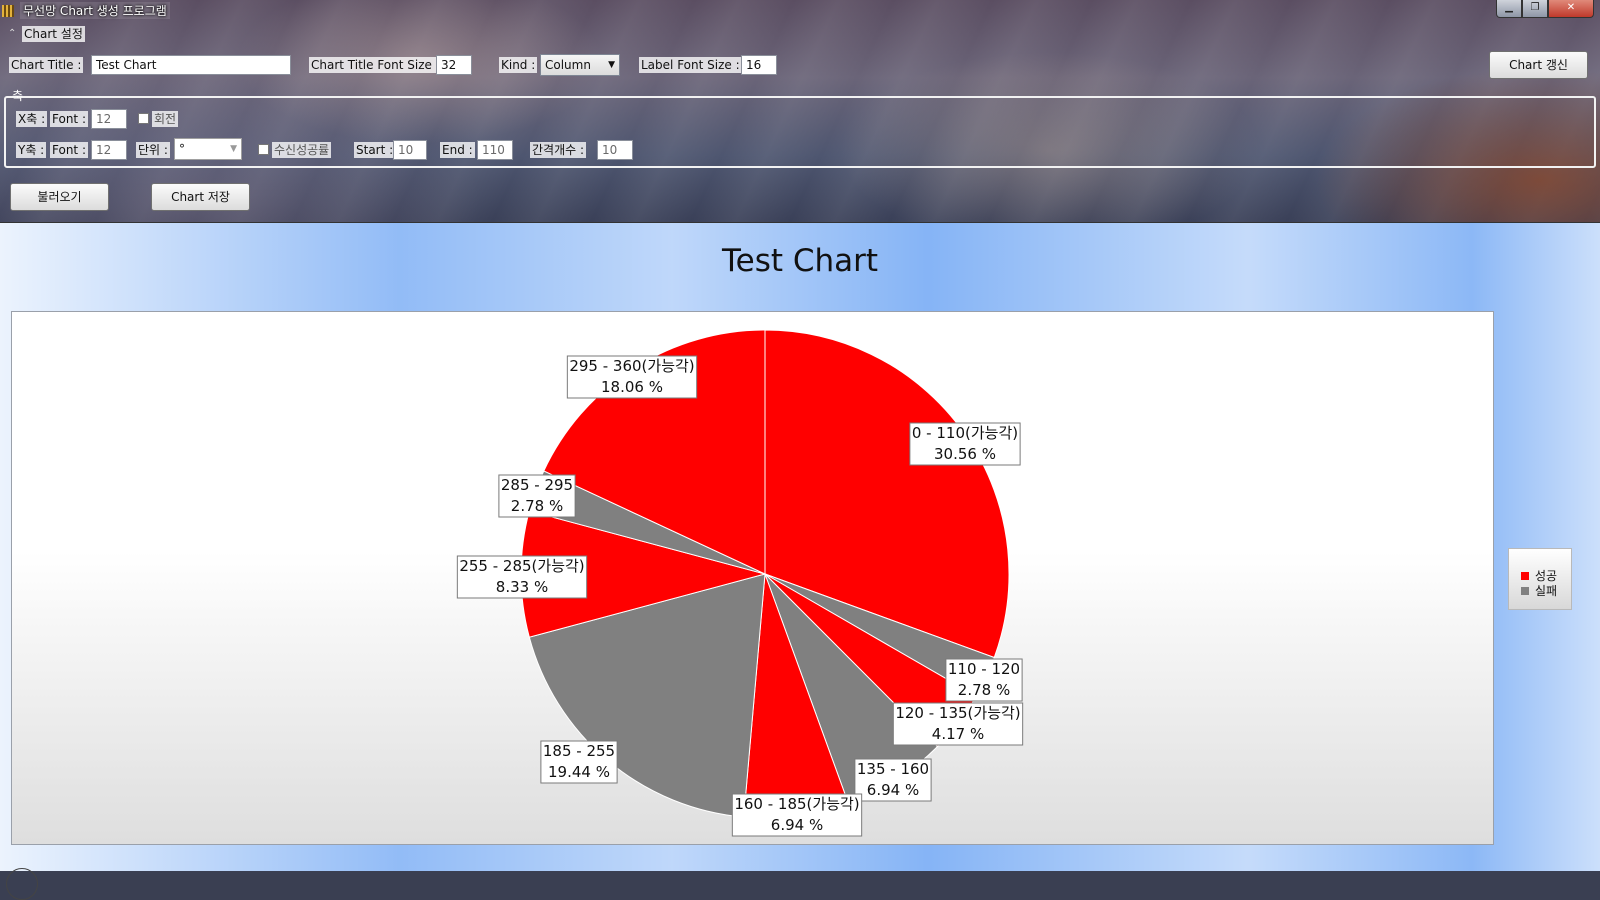 The height and width of the screenshot is (900, 1600). Describe the element at coordinates (965, 454) in the screenshot. I see `slice-percent-text: 30.56 %` at that location.